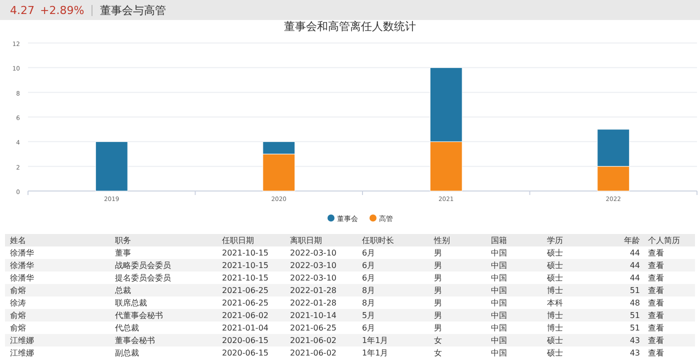 This screenshot has width=700, height=357. What do you see at coordinates (111, 166) in the screenshot?
I see `bar` at bounding box center [111, 166].